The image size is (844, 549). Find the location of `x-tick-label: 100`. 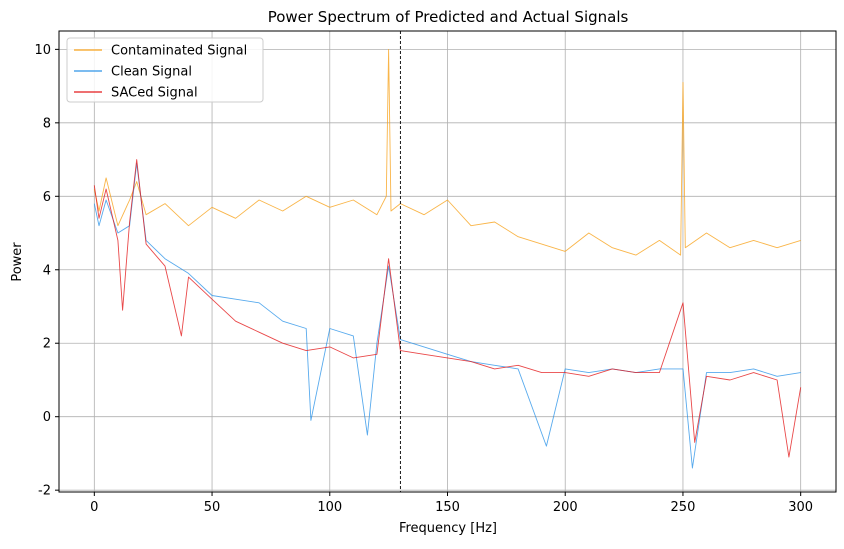

x-tick-label: 100 is located at coordinates (329, 507).